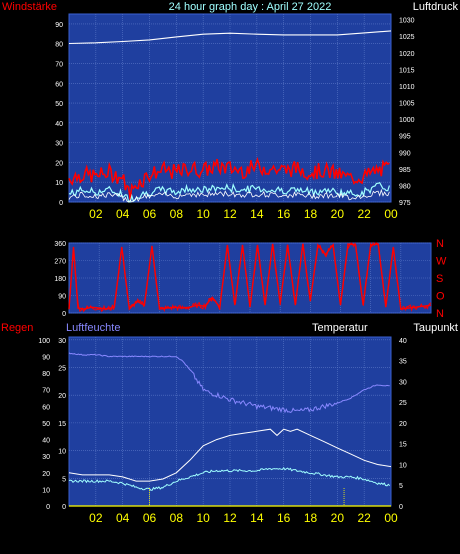 This screenshot has height=554, width=460. Describe the element at coordinates (403, 382) in the screenshot. I see `panel3-right-tick-label: 30` at that location.